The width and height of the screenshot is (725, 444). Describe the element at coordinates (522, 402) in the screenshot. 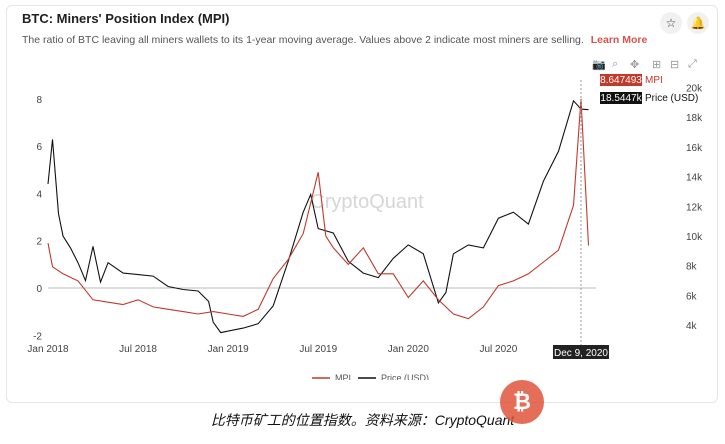

I see `bitcoin-logo-icon: ₿` at that location.